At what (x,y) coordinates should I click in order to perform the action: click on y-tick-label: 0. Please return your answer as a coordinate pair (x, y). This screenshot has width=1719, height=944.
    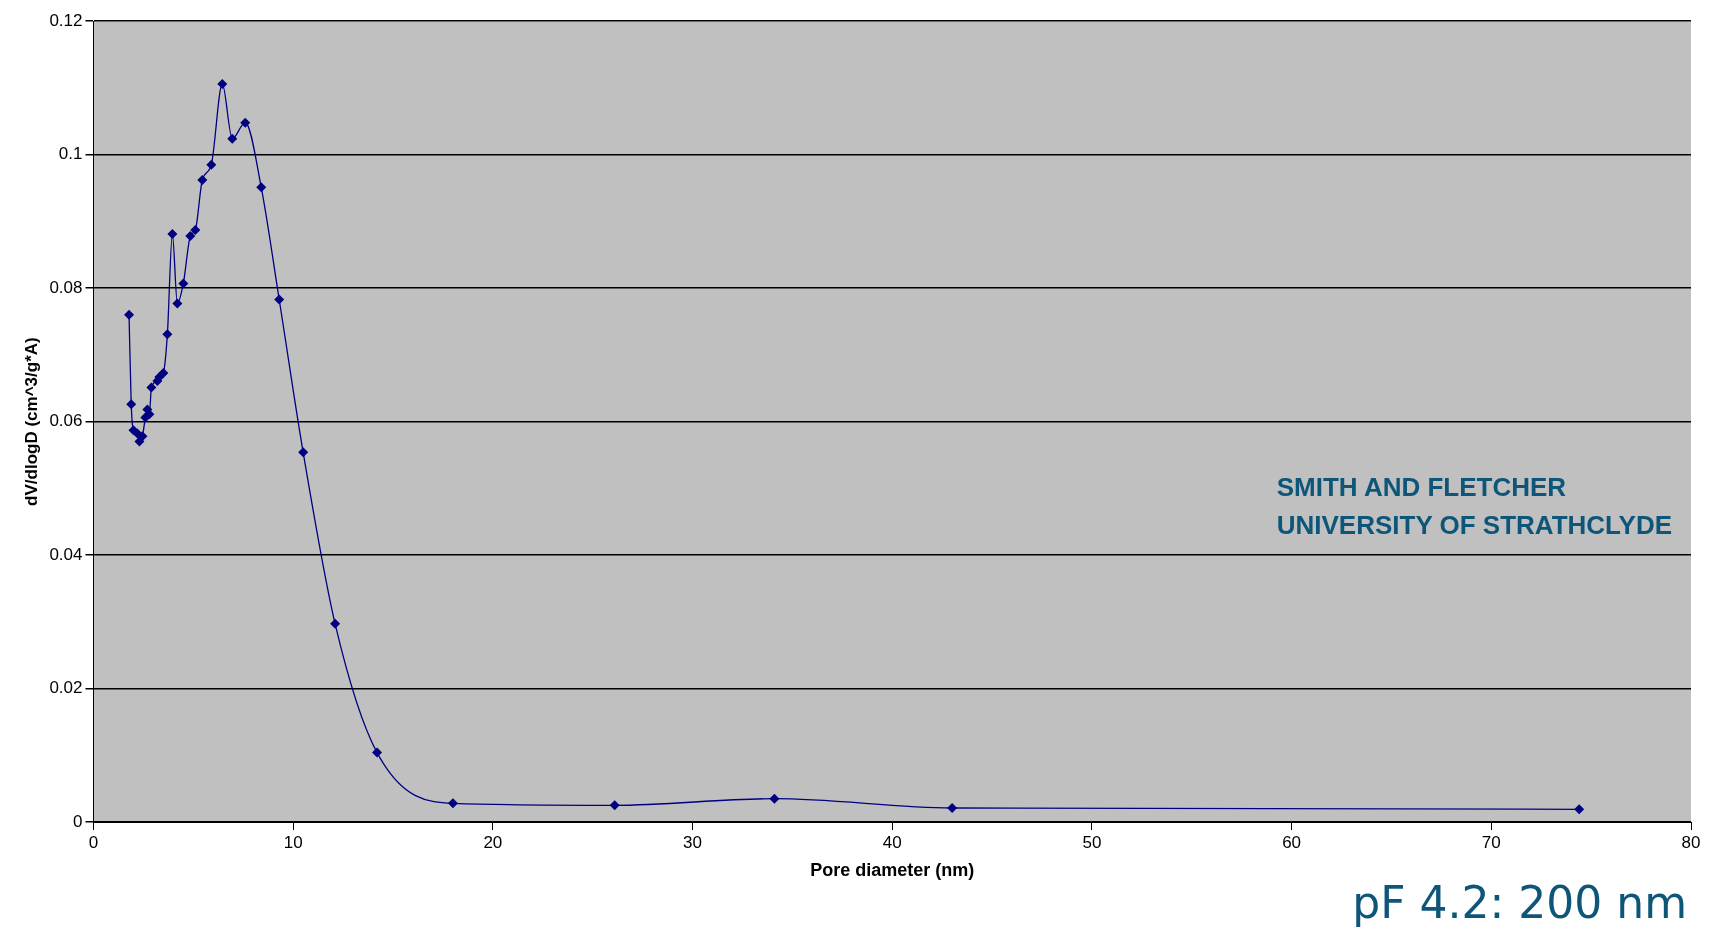
    Looking at the image, I should click on (78, 821).